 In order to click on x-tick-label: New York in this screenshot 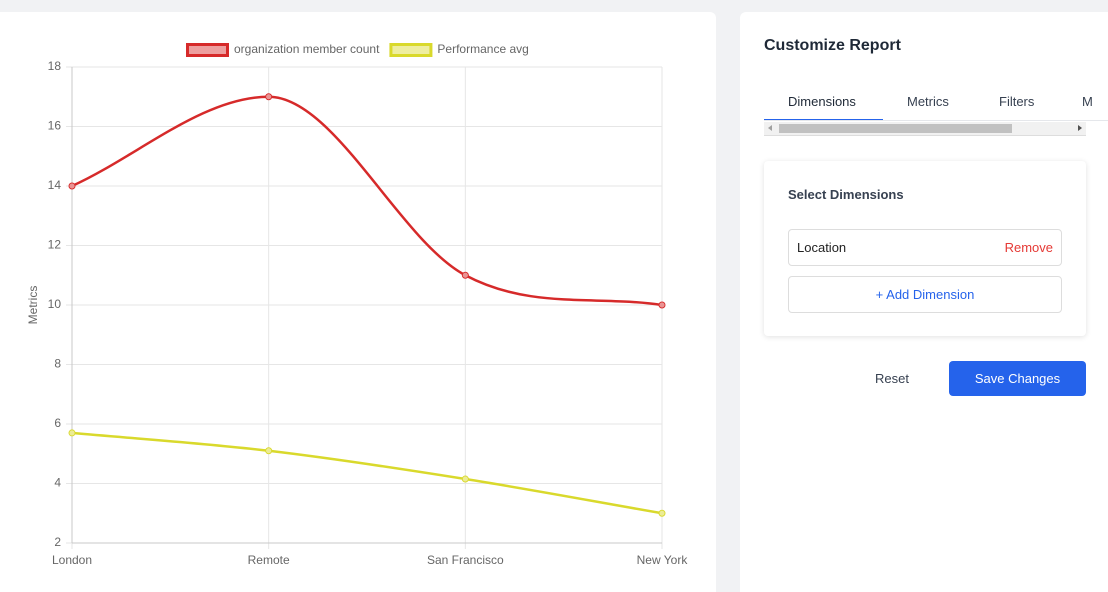, I will do `click(663, 560)`.